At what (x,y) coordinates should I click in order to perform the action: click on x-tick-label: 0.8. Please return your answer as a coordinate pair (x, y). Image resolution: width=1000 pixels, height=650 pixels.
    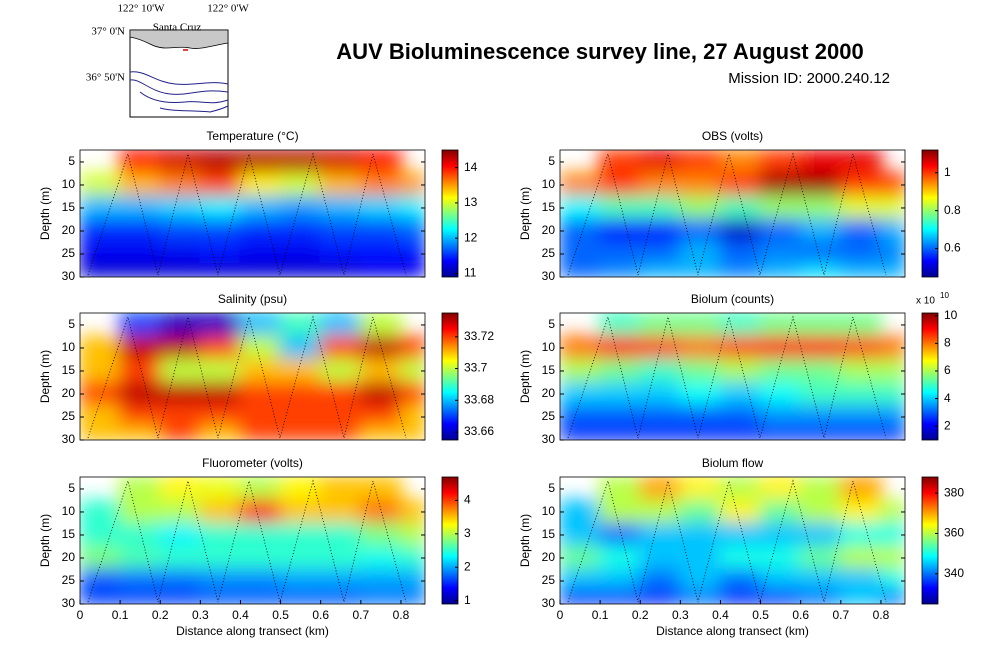
    Looking at the image, I should click on (401, 615).